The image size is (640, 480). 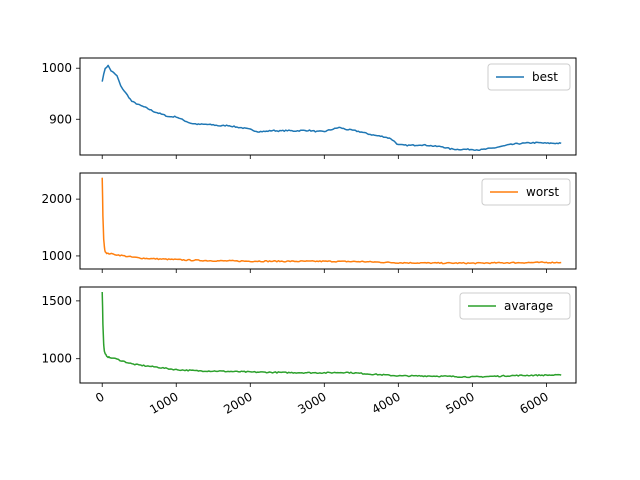 I want to click on legend-label: avarage, so click(x=528, y=306).